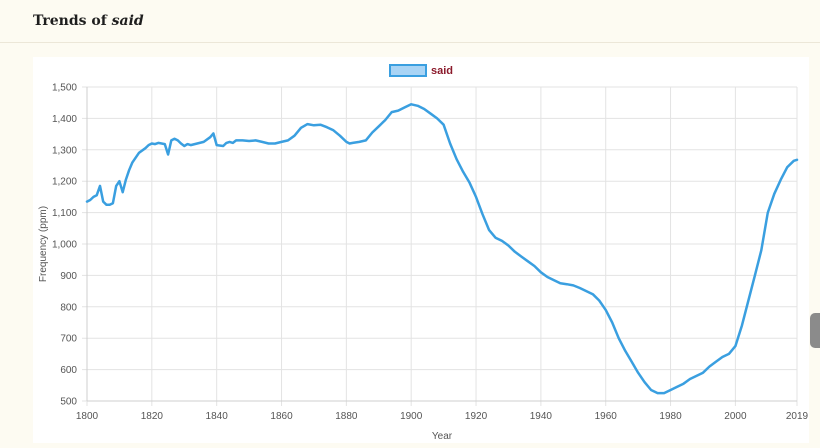 The image size is (820, 448). I want to click on x-tick-label: 1840, so click(217, 416).